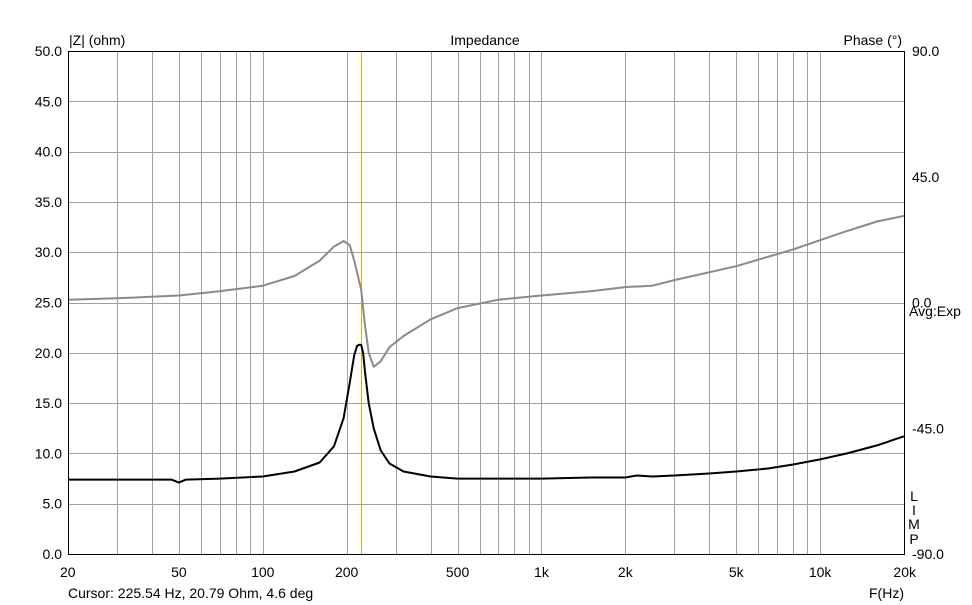  I want to click on y-axis-right-label: Phase (°), so click(872, 40).